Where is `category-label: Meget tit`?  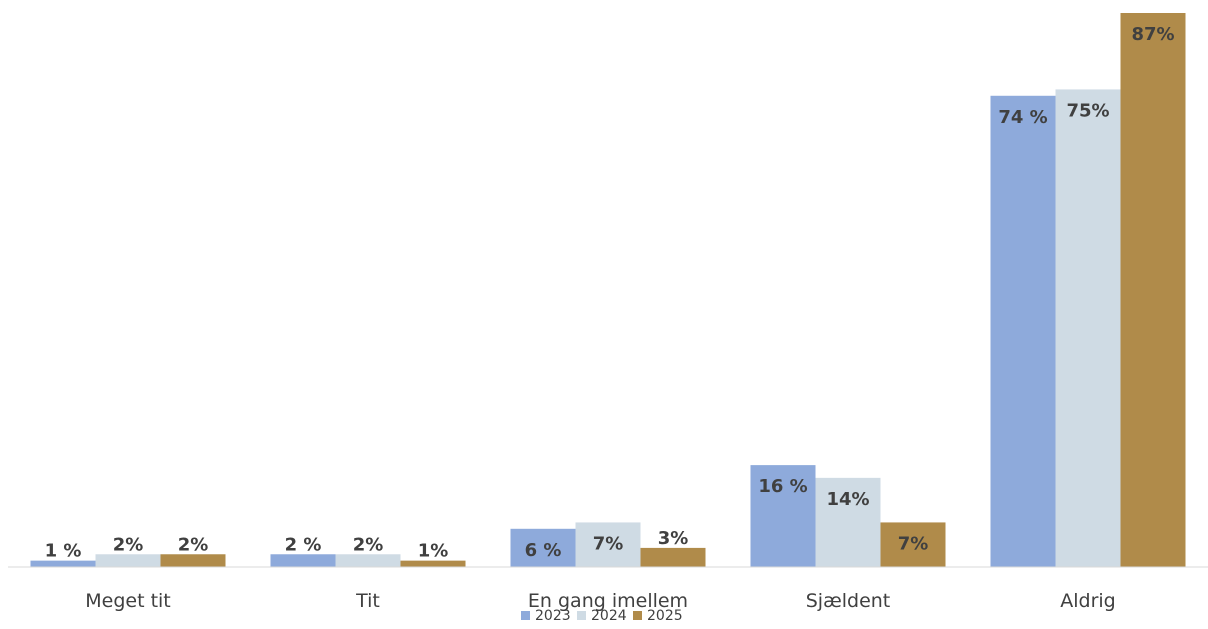 category-label: Meget tit is located at coordinates (128, 601).